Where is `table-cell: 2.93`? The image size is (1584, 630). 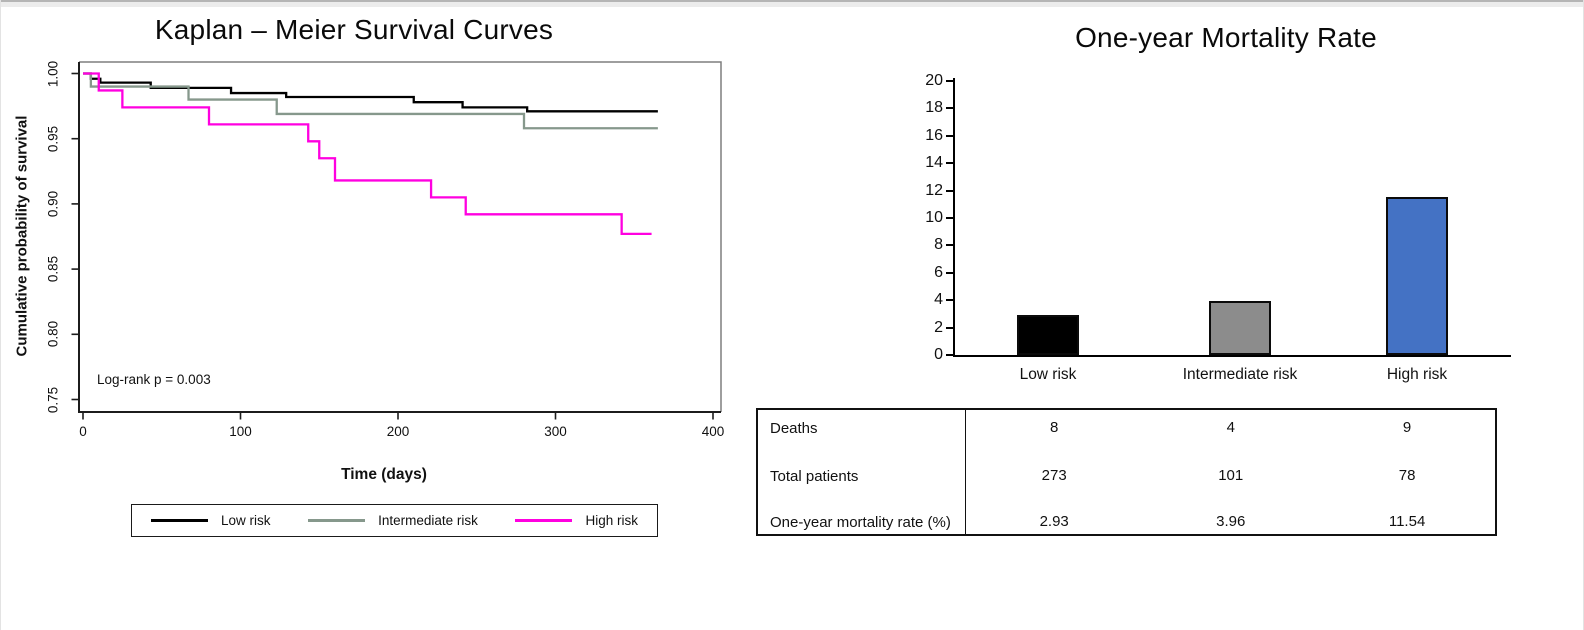 table-cell: 2.93 is located at coordinates (1054, 521).